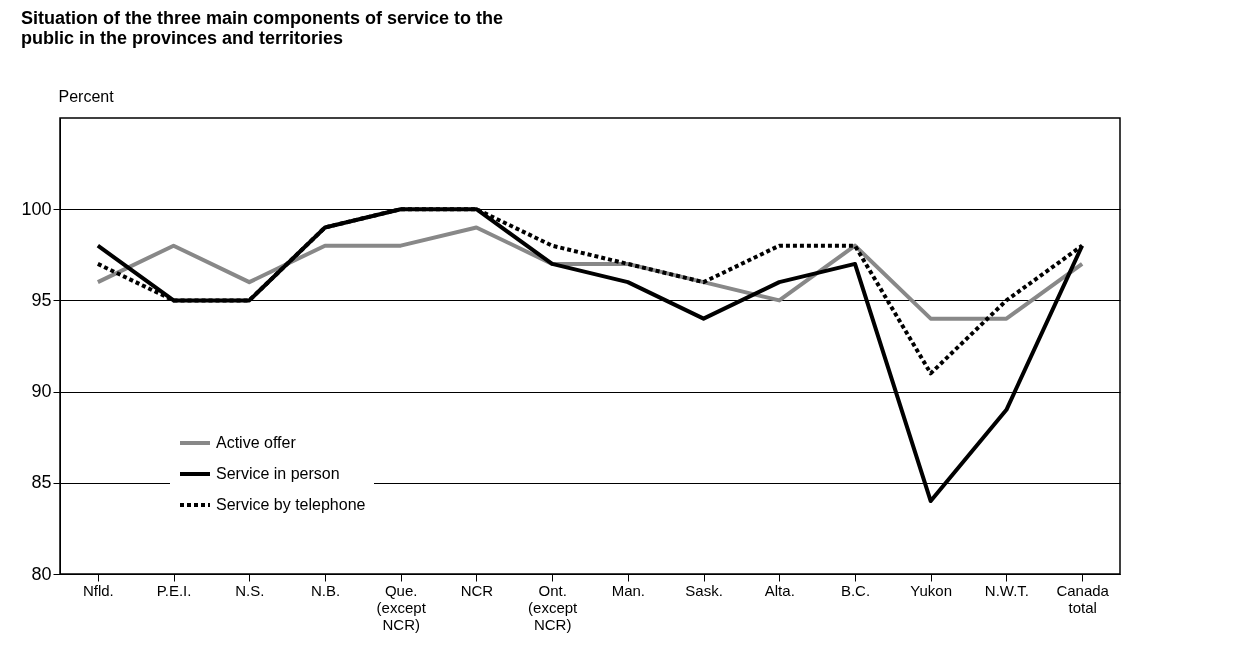  Describe the element at coordinates (1007, 590) in the screenshot. I see `x-tick-label: N.W.T.` at that location.